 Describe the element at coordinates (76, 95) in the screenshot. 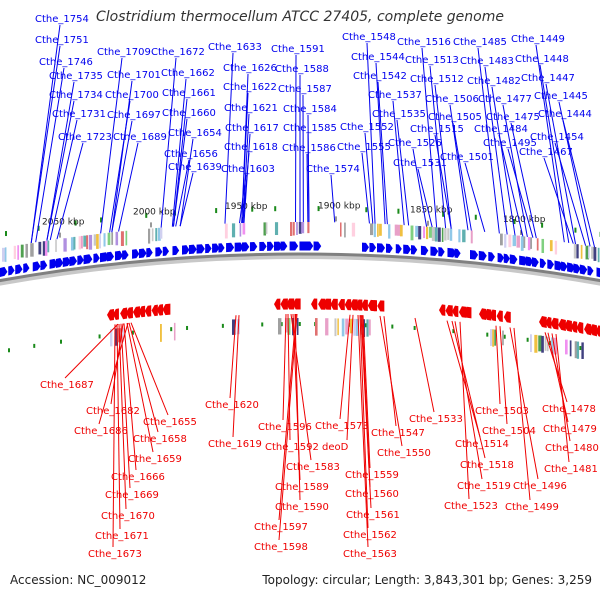

I see `gene-label: Cthe_1734` at that location.